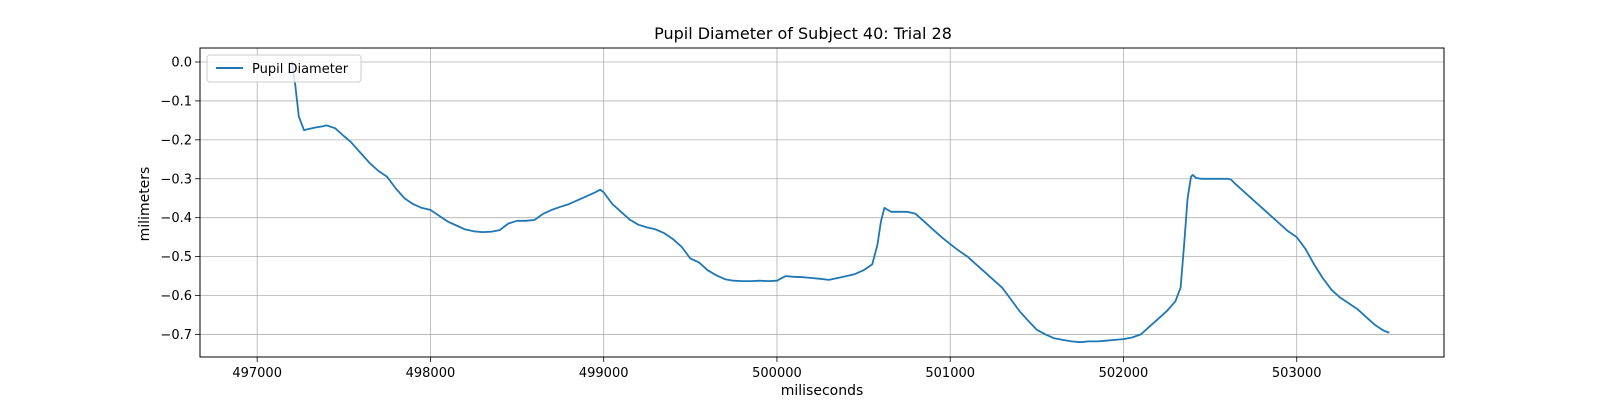 The width and height of the screenshot is (1600, 400). Describe the element at coordinates (604, 373) in the screenshot. I see `x-tick-label: 499000` at that location.